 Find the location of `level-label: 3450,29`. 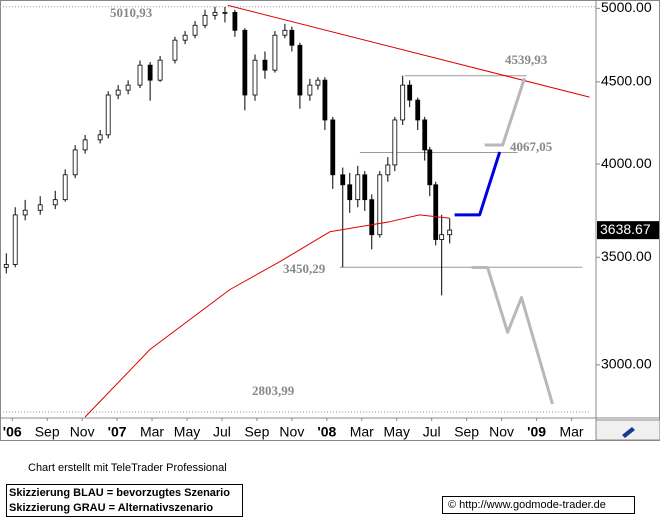

level-label: 3450,29 is located at coordinates (304, 268).